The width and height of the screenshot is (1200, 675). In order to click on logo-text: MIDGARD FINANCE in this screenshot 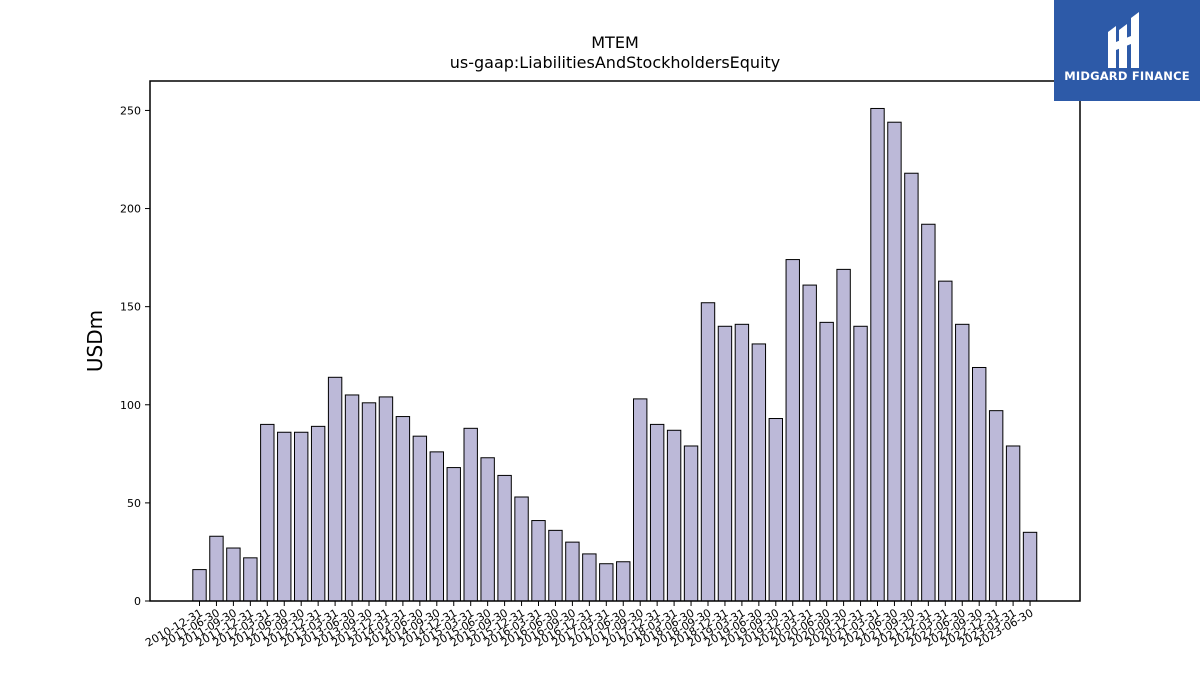, I will do `click(1127, 76)`.